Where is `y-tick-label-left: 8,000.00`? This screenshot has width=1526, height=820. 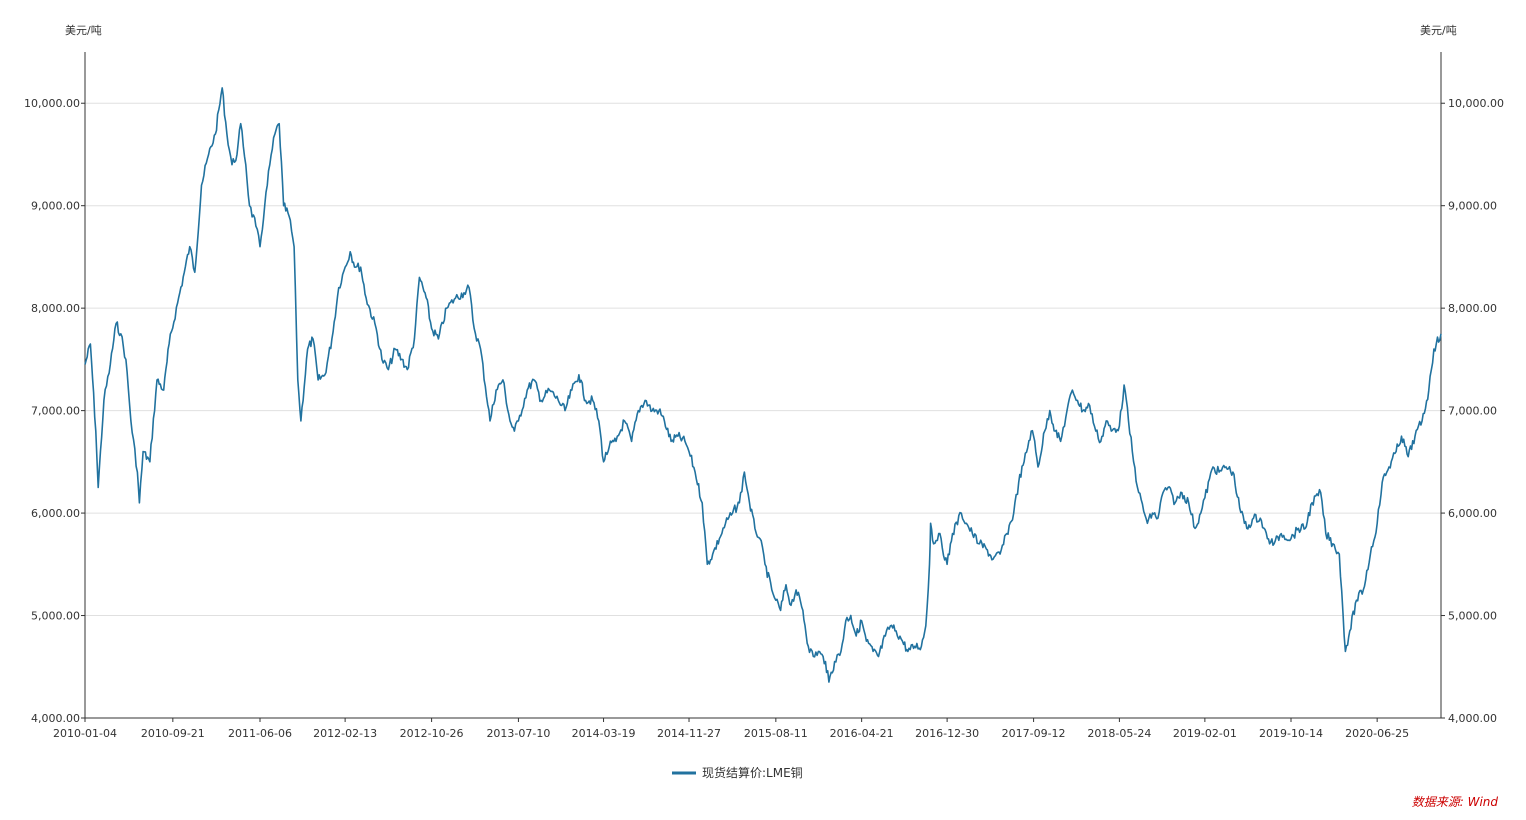
y-tick-label-left: 8,000.00 is located at coordinates (55, 308).